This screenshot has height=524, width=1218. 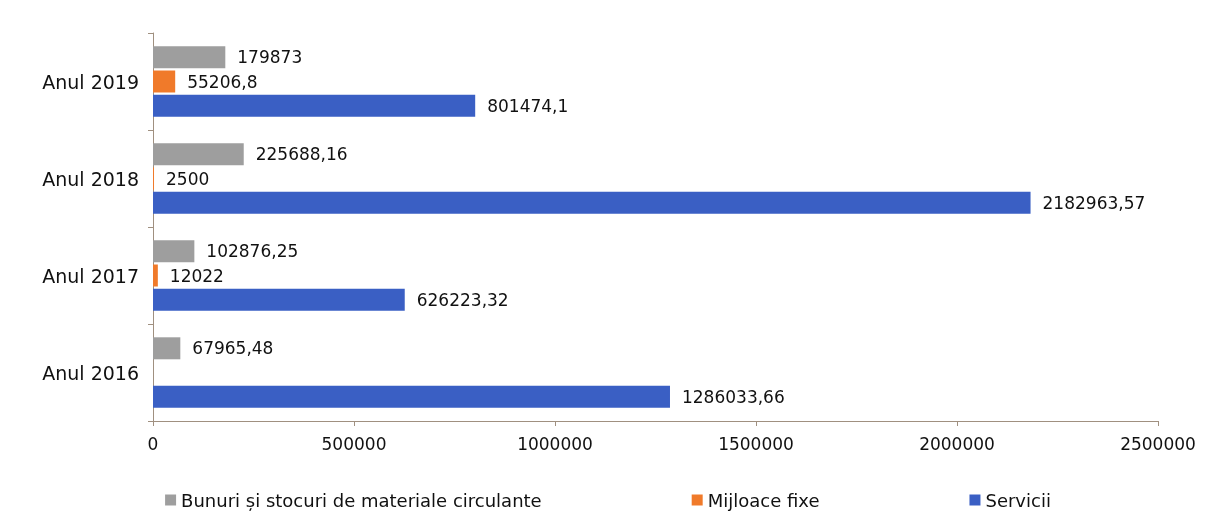 I want to click on data-label: 12022, so click(x=196, y=275).